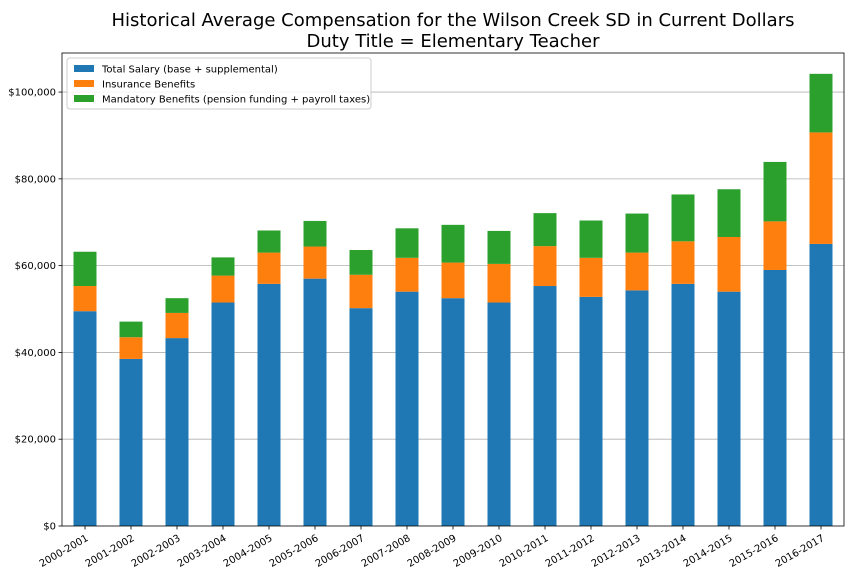  I want to click on y-tick-label: $0, so click(49, 527).